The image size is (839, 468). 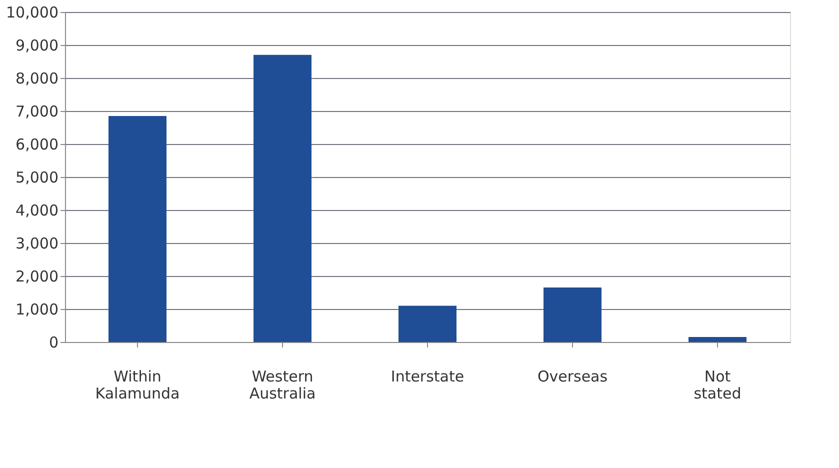 I want to click on y-tick-label: 4,000, so click(x=37, y=211).